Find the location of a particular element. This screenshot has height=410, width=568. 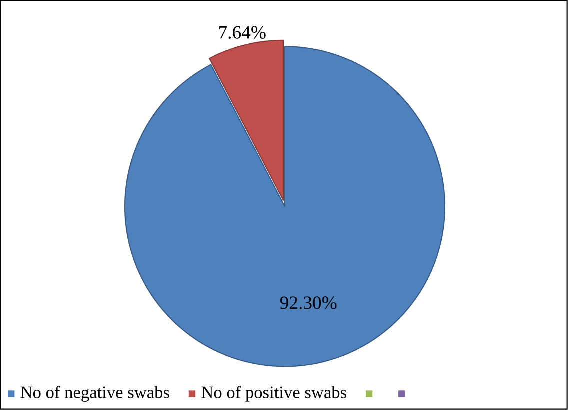

legend-label: No of positive swabs is located at coordinates (274, 394).